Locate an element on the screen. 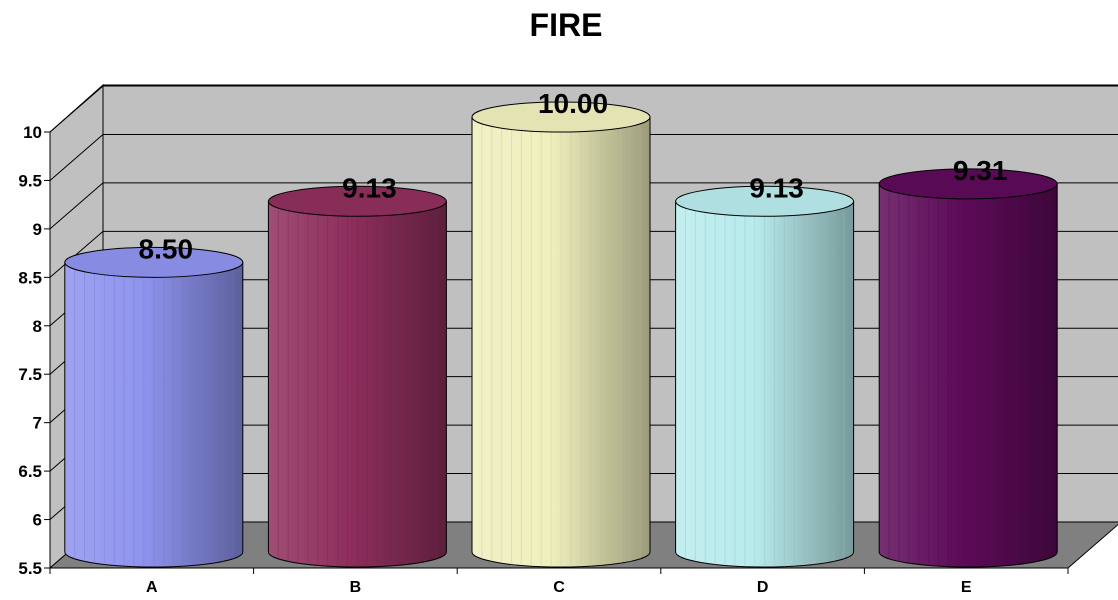  x-tick-label: C is located at coordinates (559, 587).